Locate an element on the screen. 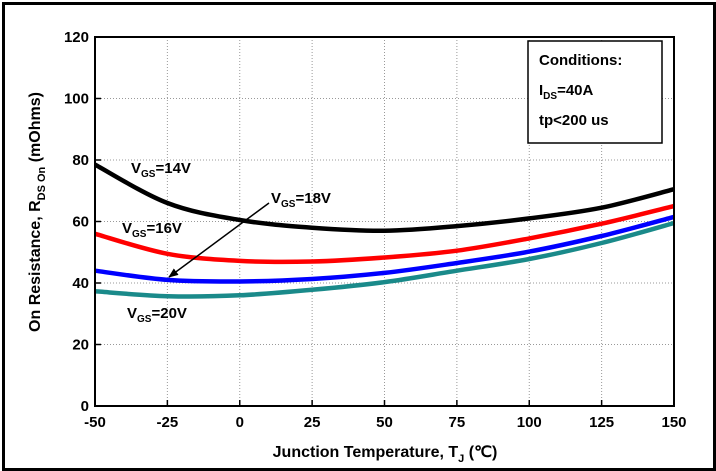 The image size is (716, 471). conditions-title: Conditions: is located at coordinates (580, 60).